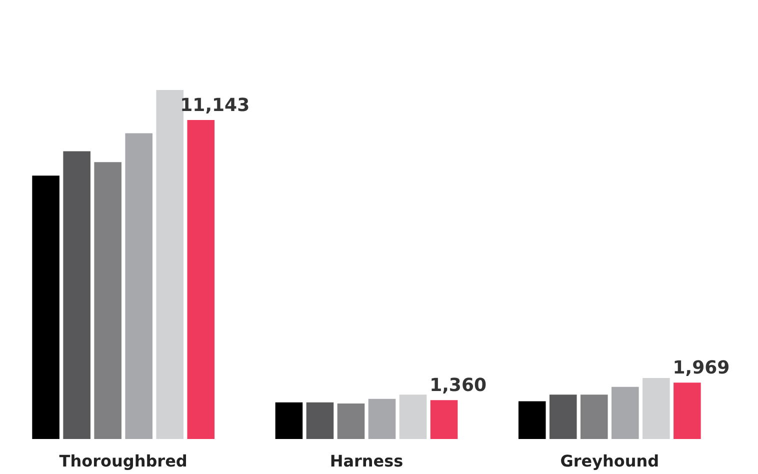 This screenshot has height=474, width=758. Describe the element at coordinates (123, 461) in the screenshot. I see `x-tick-label: Thoroughbred` at that location.